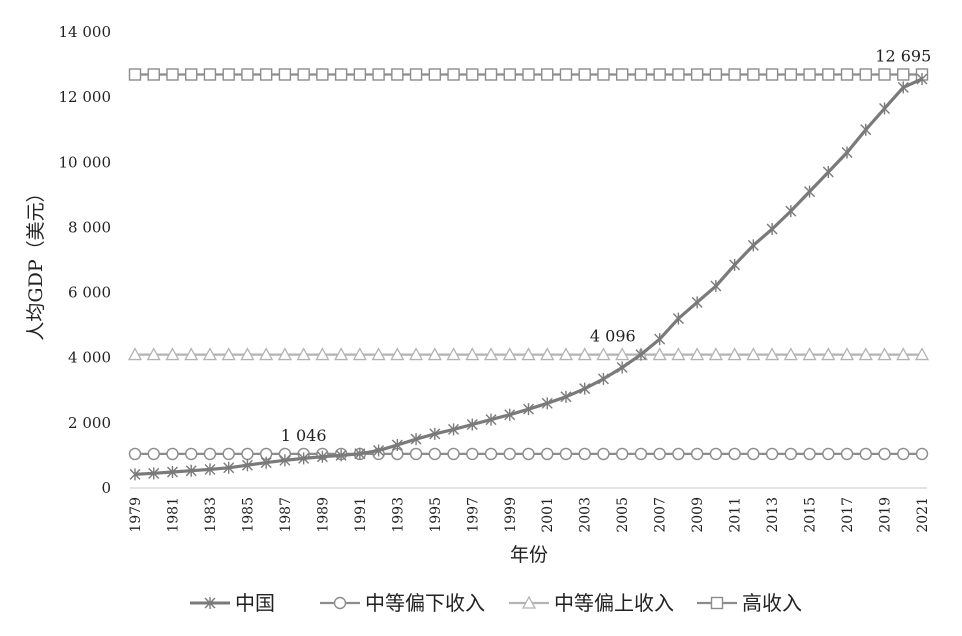  Describe the element at coordinates (286, 515) in the screenshot. I see `x-tick-label: 1987` at that location.